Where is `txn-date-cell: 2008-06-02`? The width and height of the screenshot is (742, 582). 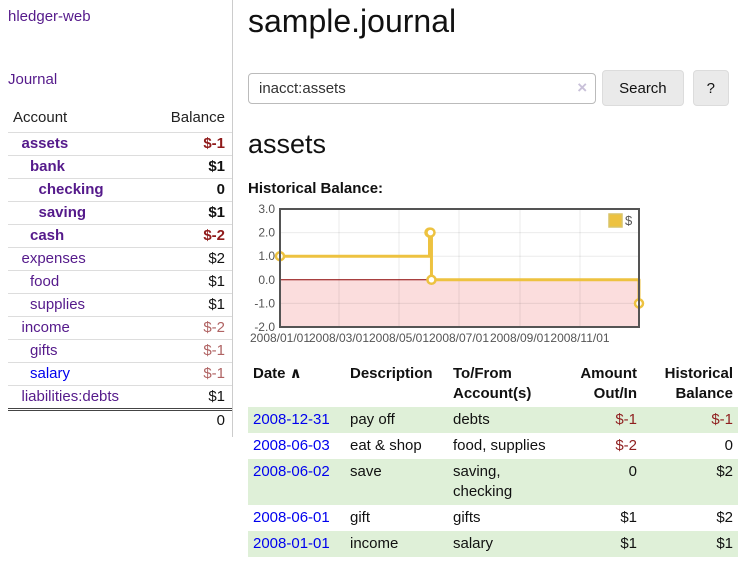
txn-date-cell: 2008-06-02 is located at coordinates (296, 482).